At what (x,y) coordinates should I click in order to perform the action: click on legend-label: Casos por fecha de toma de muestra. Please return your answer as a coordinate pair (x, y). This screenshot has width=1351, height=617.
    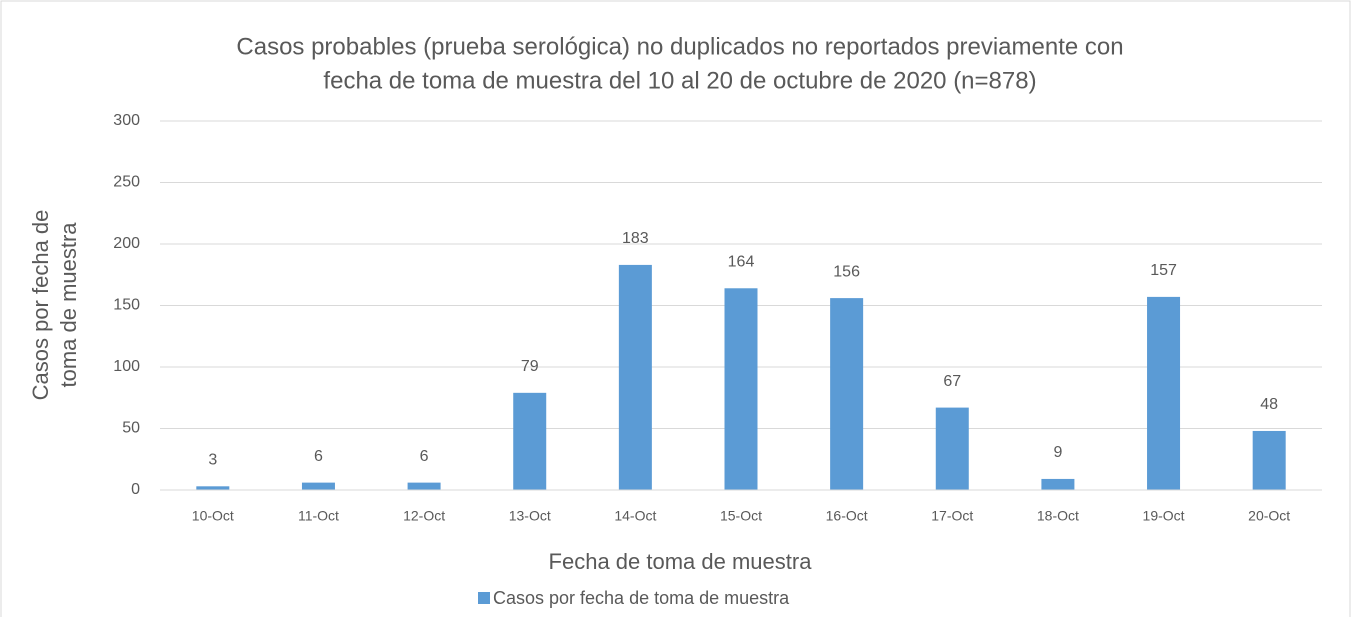
    Looking at the image, I should click on (641, 598).